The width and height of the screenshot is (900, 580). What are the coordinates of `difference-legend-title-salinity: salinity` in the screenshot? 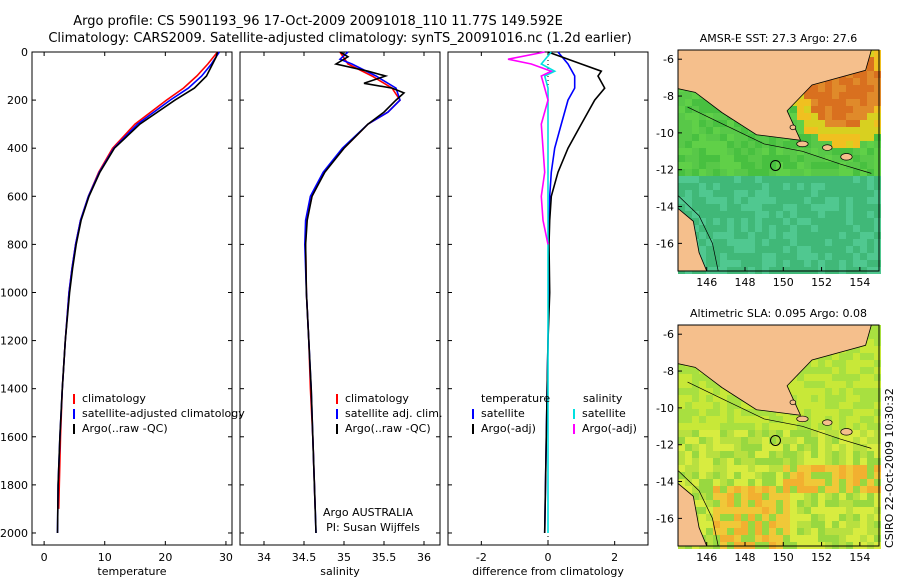 It's located at (603, 398).